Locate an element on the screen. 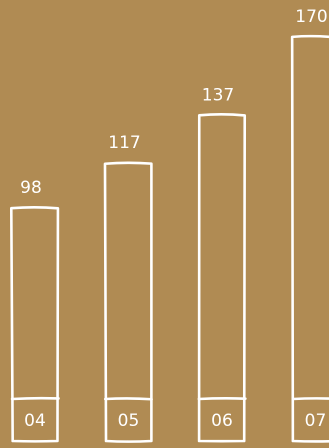 The image size is (329, 448). category-label: 06 is located at coordinates (222, 421).